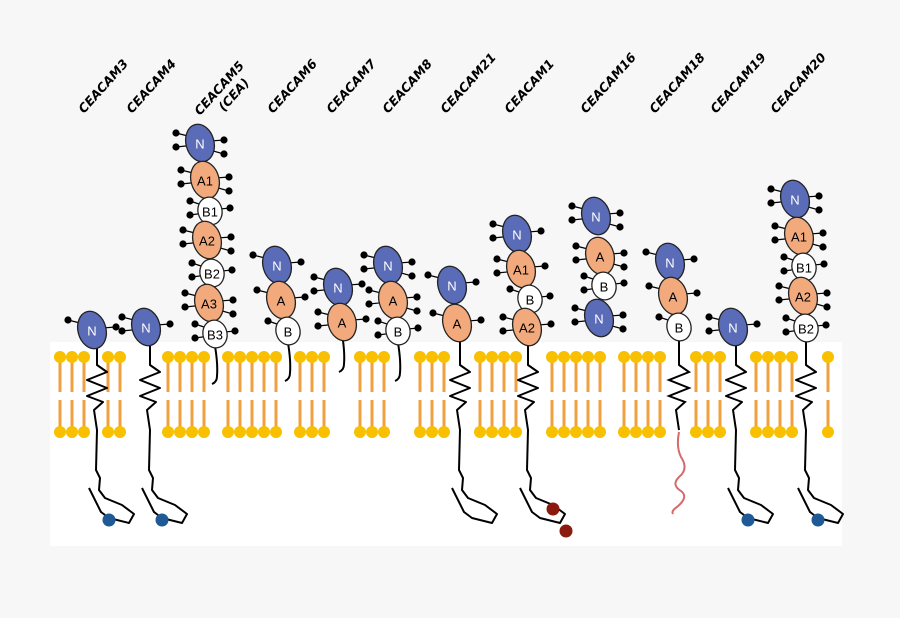 The image size is (900, 618). What do you see at coordinates (799, 236) in the screenshot?
I see `domain-a1: A1` at bounding box center [799, 236].